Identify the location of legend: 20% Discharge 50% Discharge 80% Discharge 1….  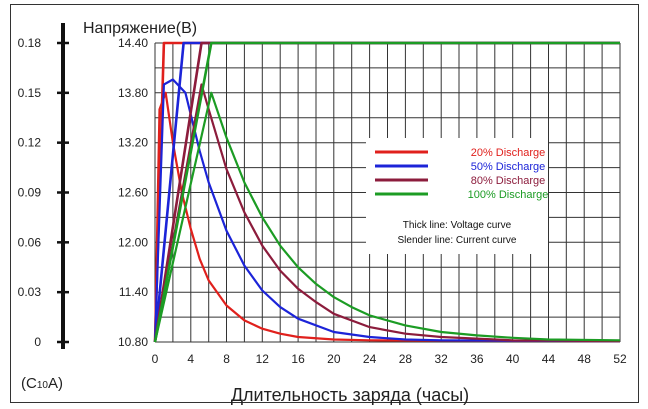
(457, 196).